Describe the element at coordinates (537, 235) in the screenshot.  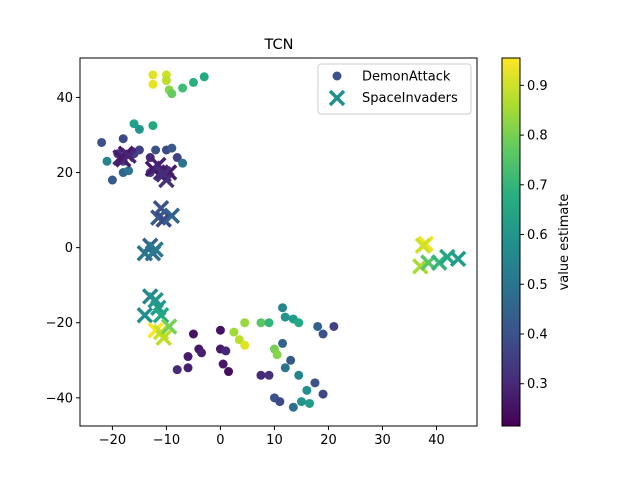
I see `colorbar-tick-label: 0.6` at that location.